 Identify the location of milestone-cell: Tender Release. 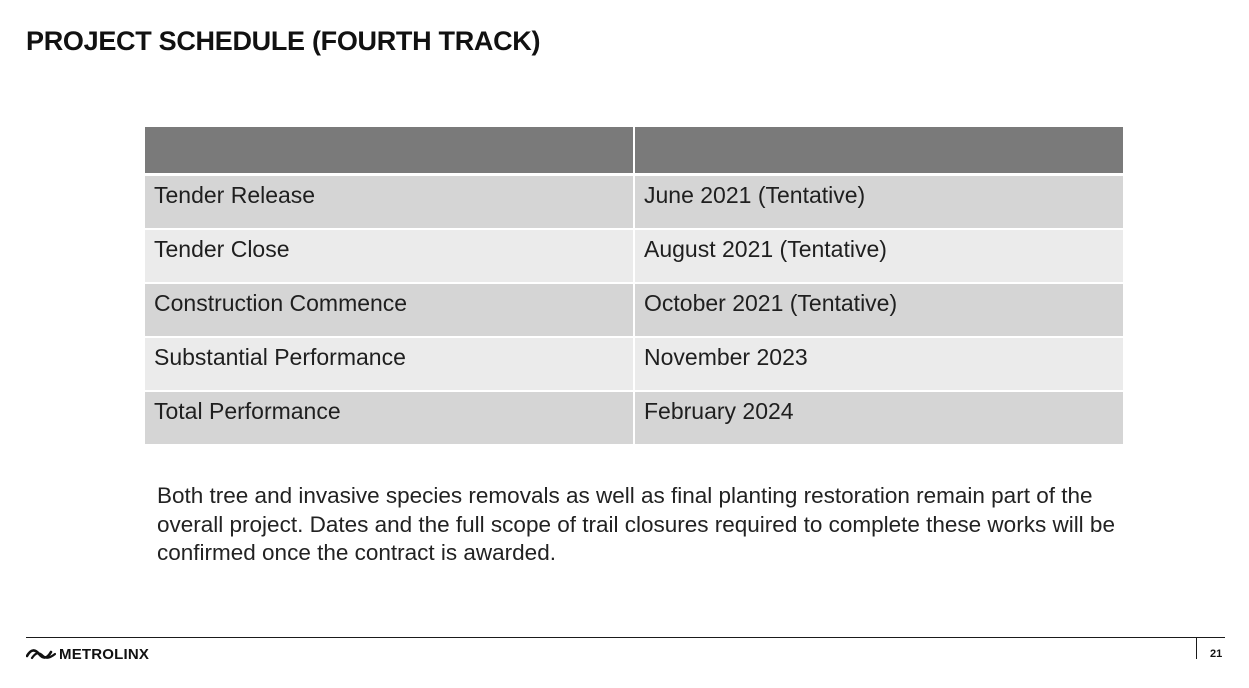
(390, 202).